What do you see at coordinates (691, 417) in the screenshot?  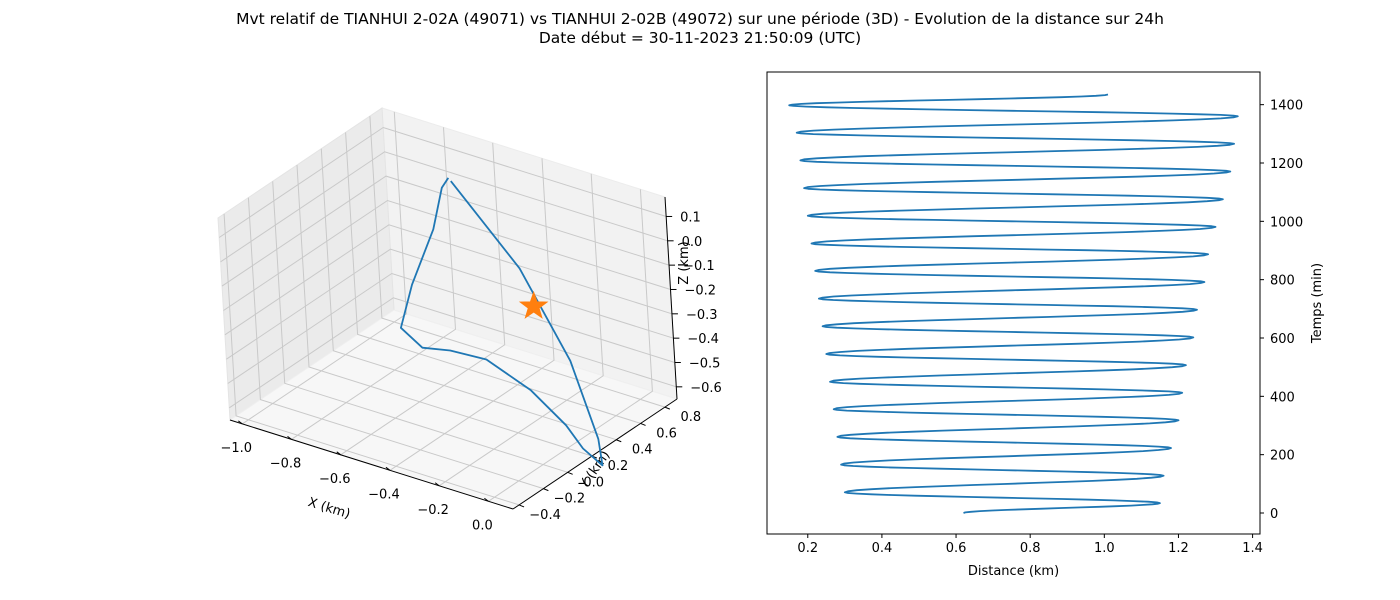 I see `y-tick-label: 0.8` at bounding box center [691, 417].